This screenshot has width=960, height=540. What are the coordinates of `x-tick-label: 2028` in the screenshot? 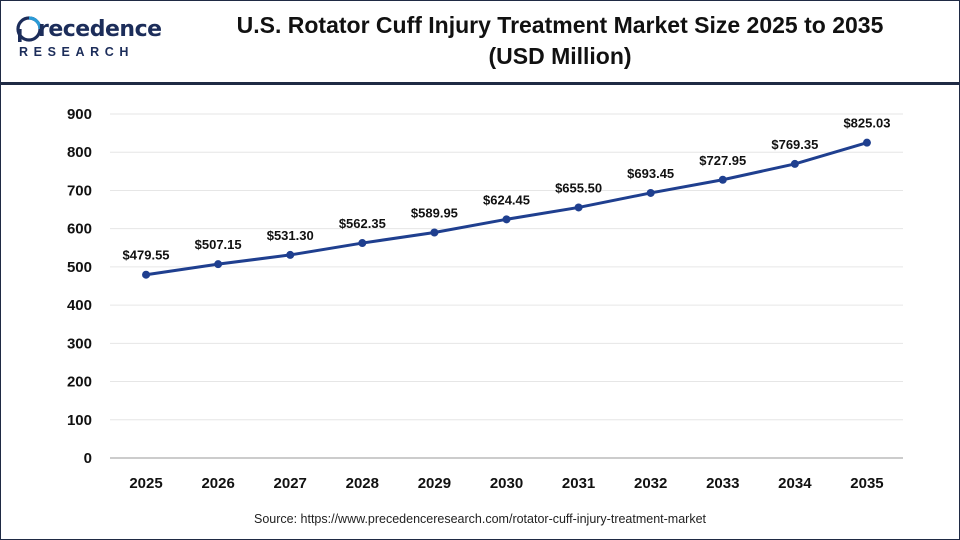 It's located at (362, 483).